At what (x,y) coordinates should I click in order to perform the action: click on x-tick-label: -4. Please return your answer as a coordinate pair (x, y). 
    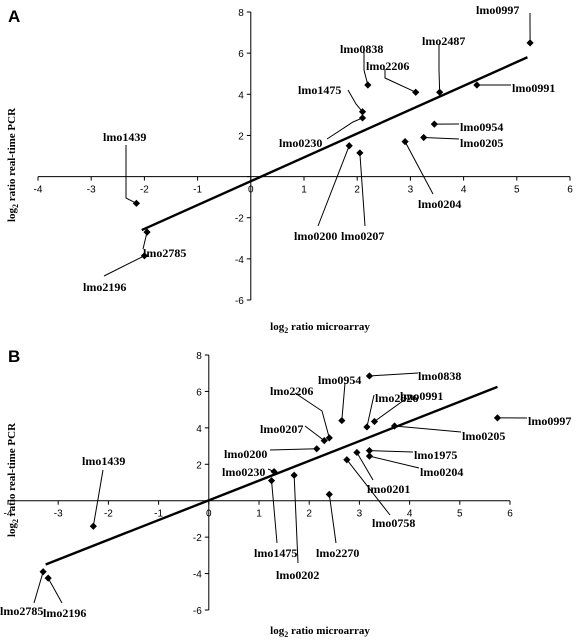
    Looking at the image, I should click on (8, 514).